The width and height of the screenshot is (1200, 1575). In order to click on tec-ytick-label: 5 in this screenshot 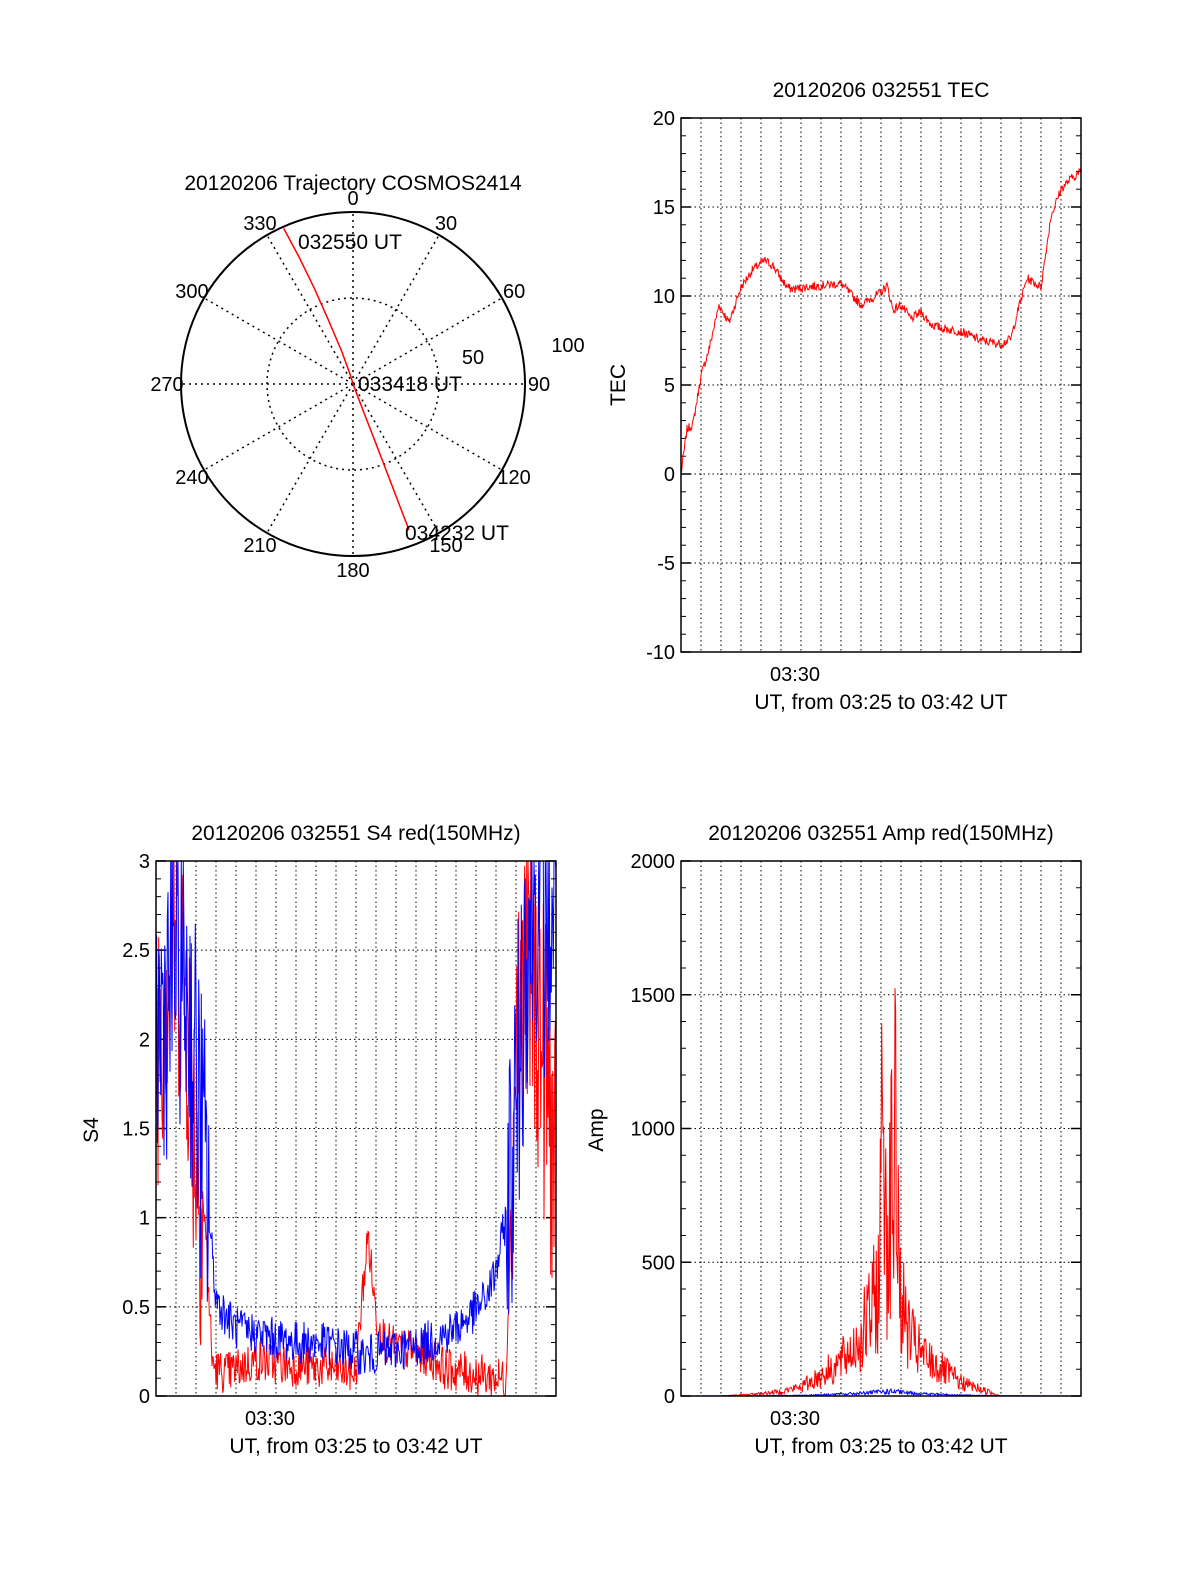, I will do `click(669, 386)`.